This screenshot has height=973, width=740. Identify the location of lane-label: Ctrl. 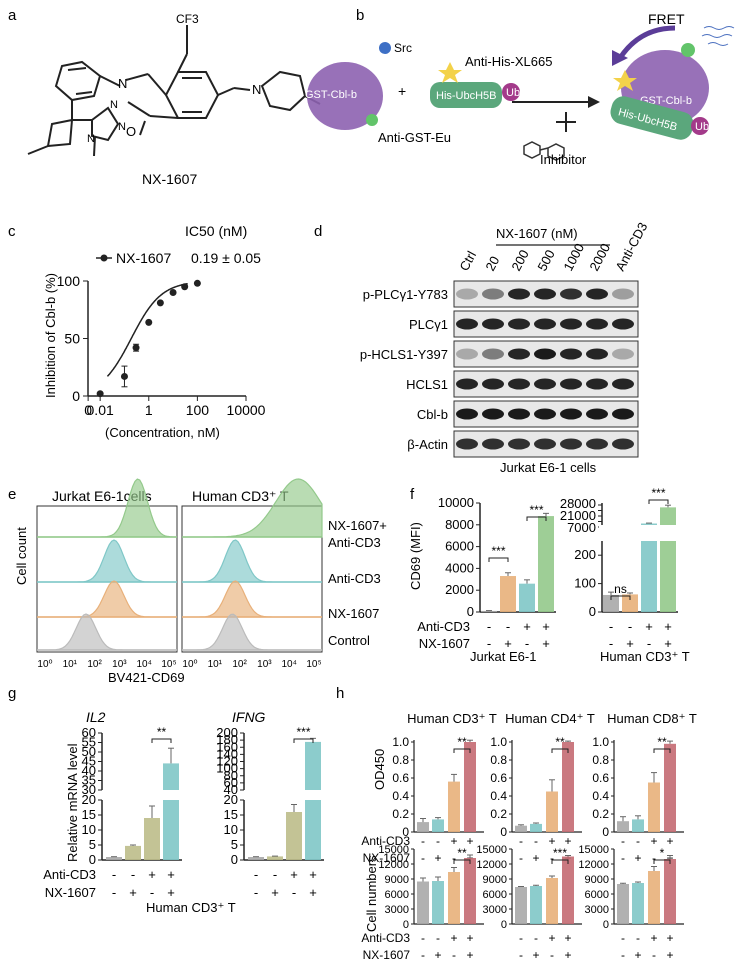
(467, 260).